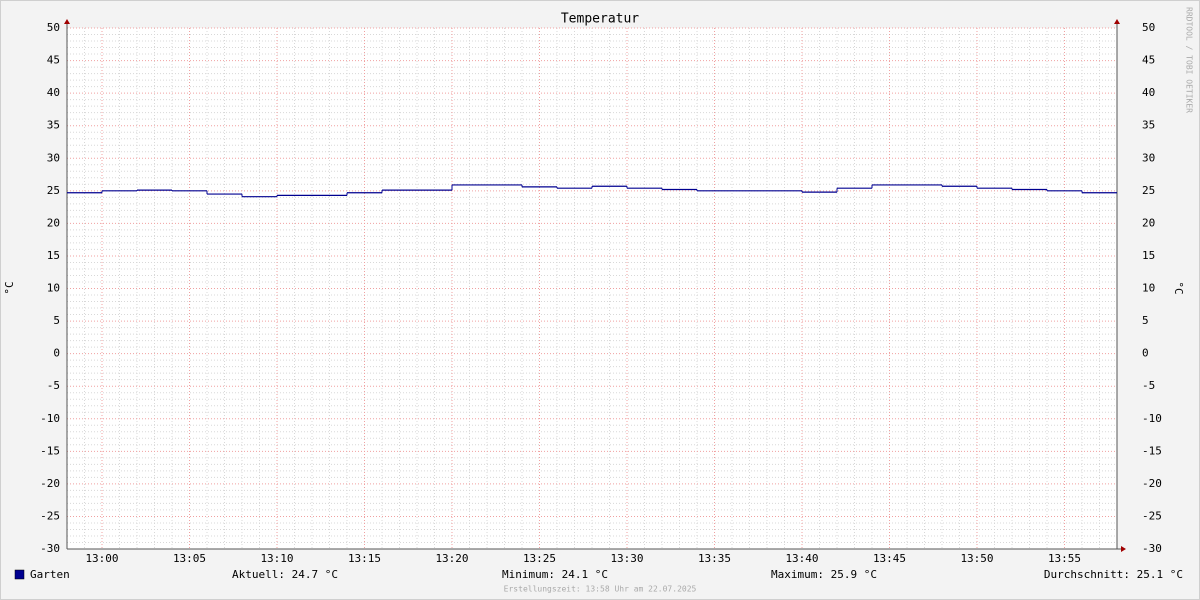  I want to click on y-tick-label: 45, so click(53, 60).